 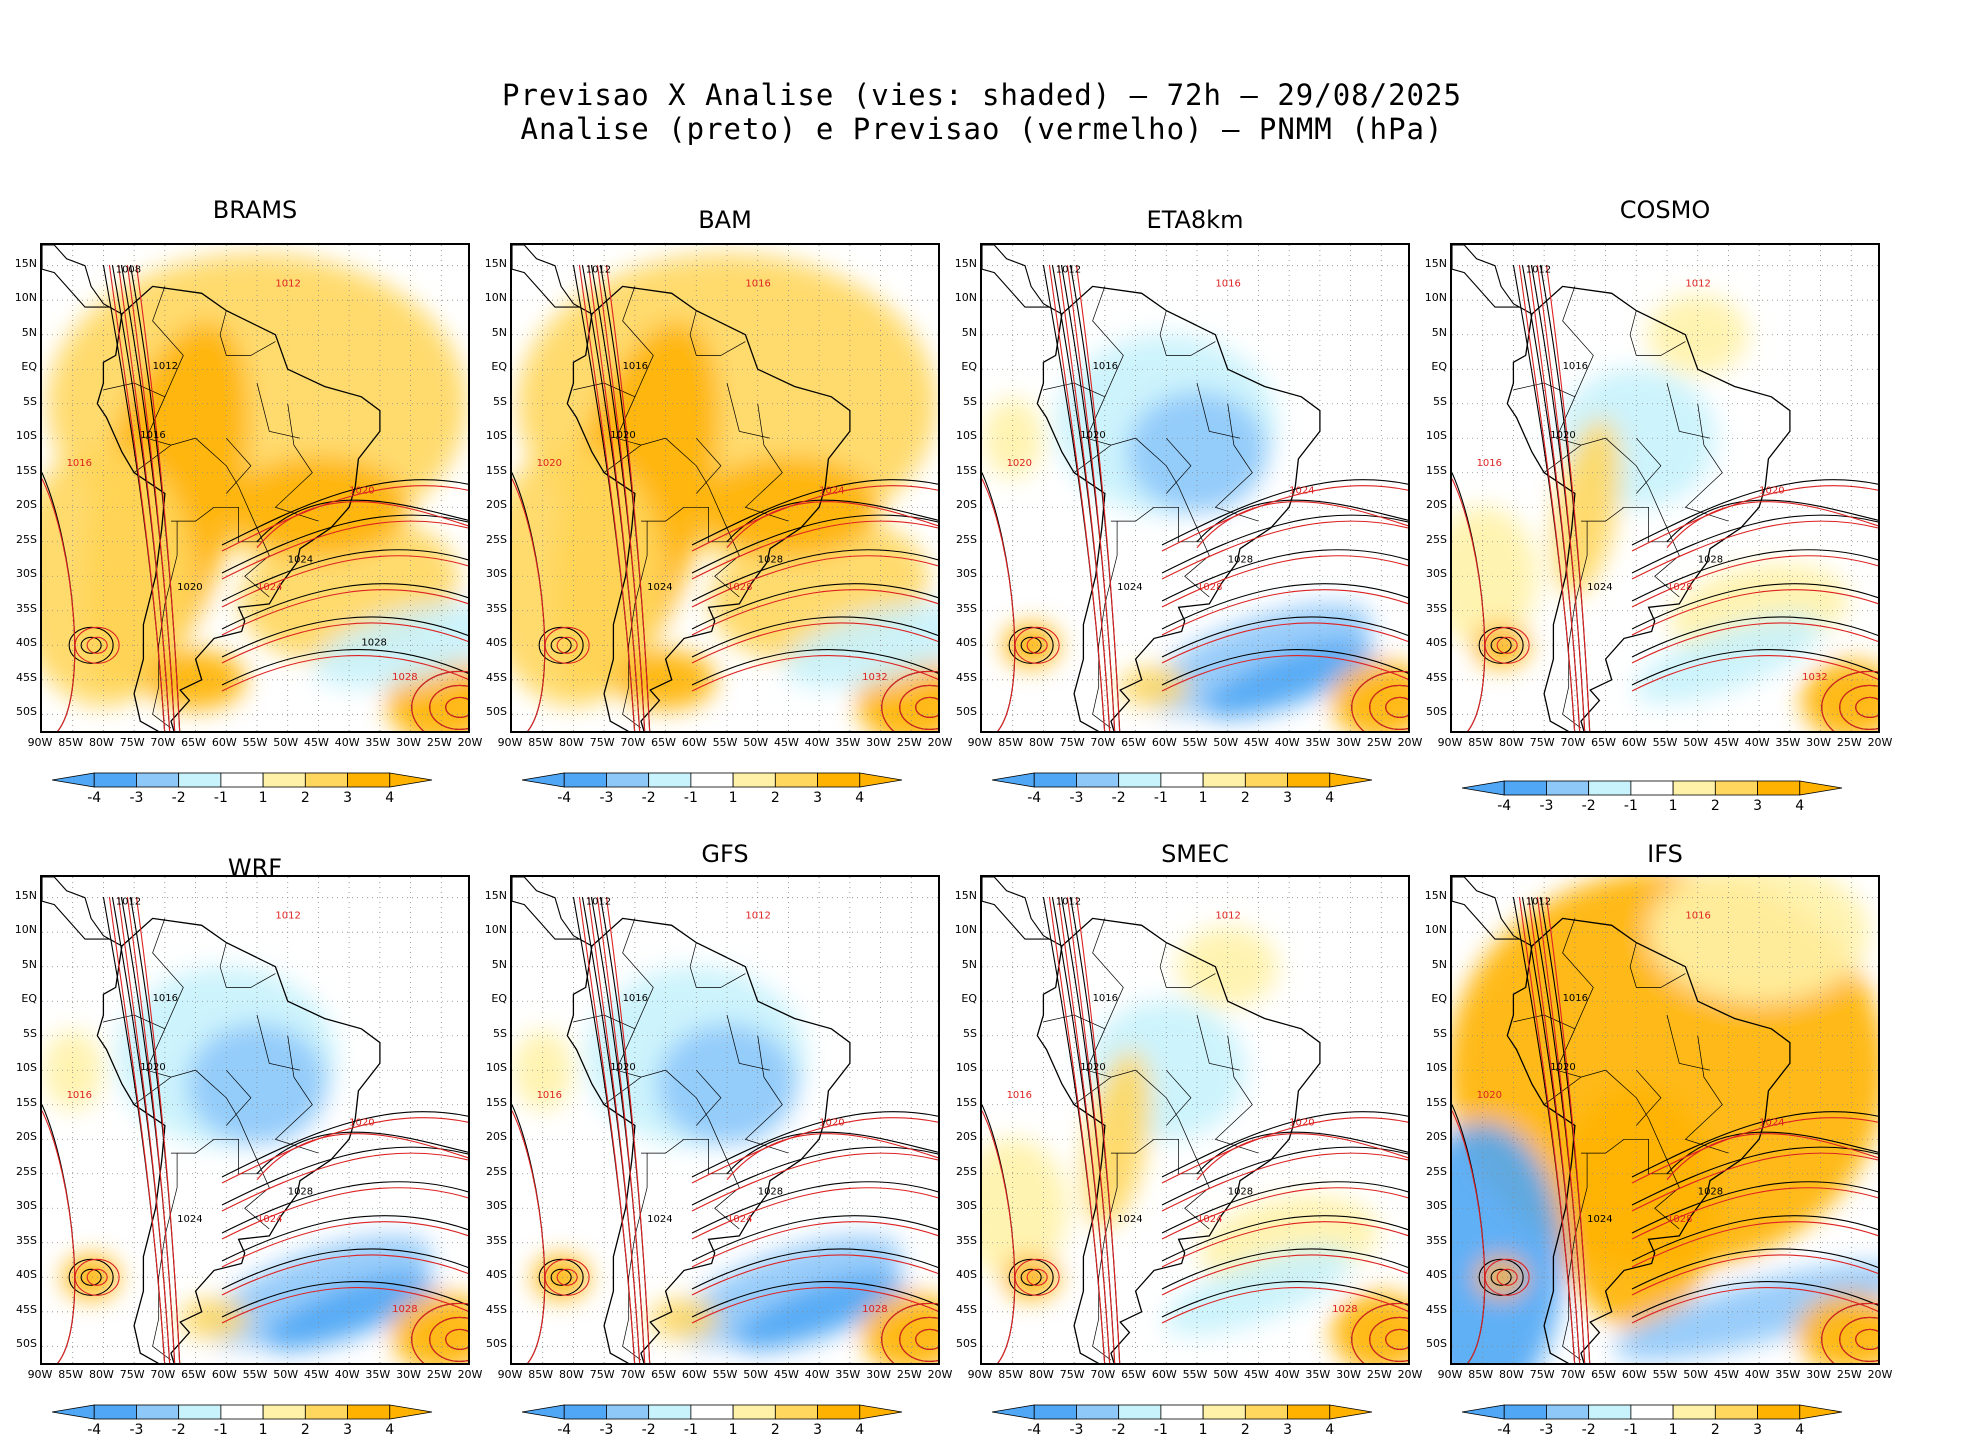 What do you see at coordinates (1436, 436) in the screenshot?
I see `lat-tick-label: 10S` at bounding box center [1436, 436].